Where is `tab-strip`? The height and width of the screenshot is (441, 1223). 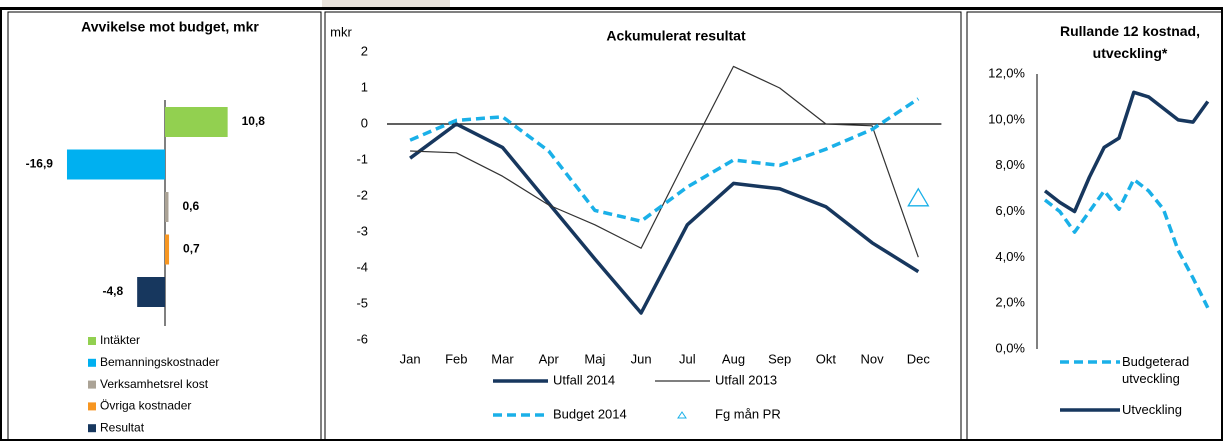
tab-strip is located at coordinates (386, 3).